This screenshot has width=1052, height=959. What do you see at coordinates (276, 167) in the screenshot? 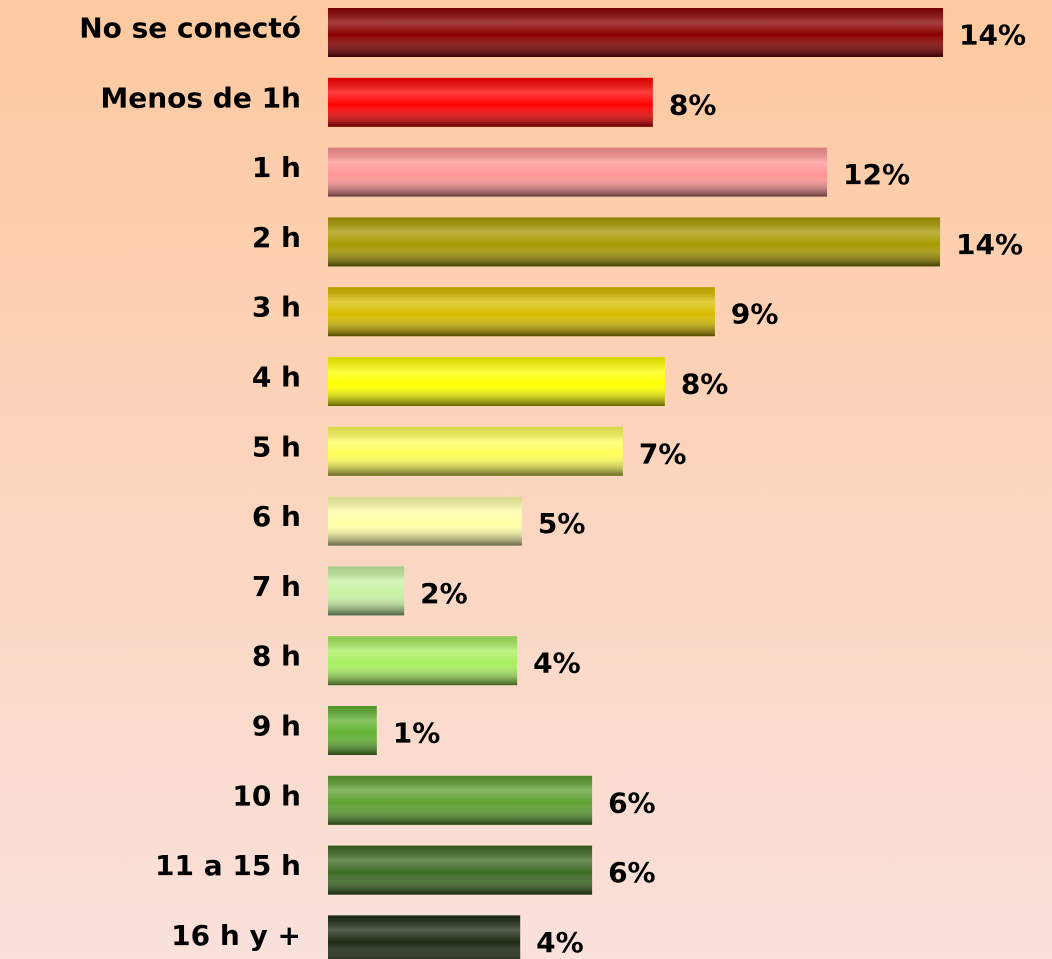
I see `category-label: 1 h` at bounding box center [276, 167].